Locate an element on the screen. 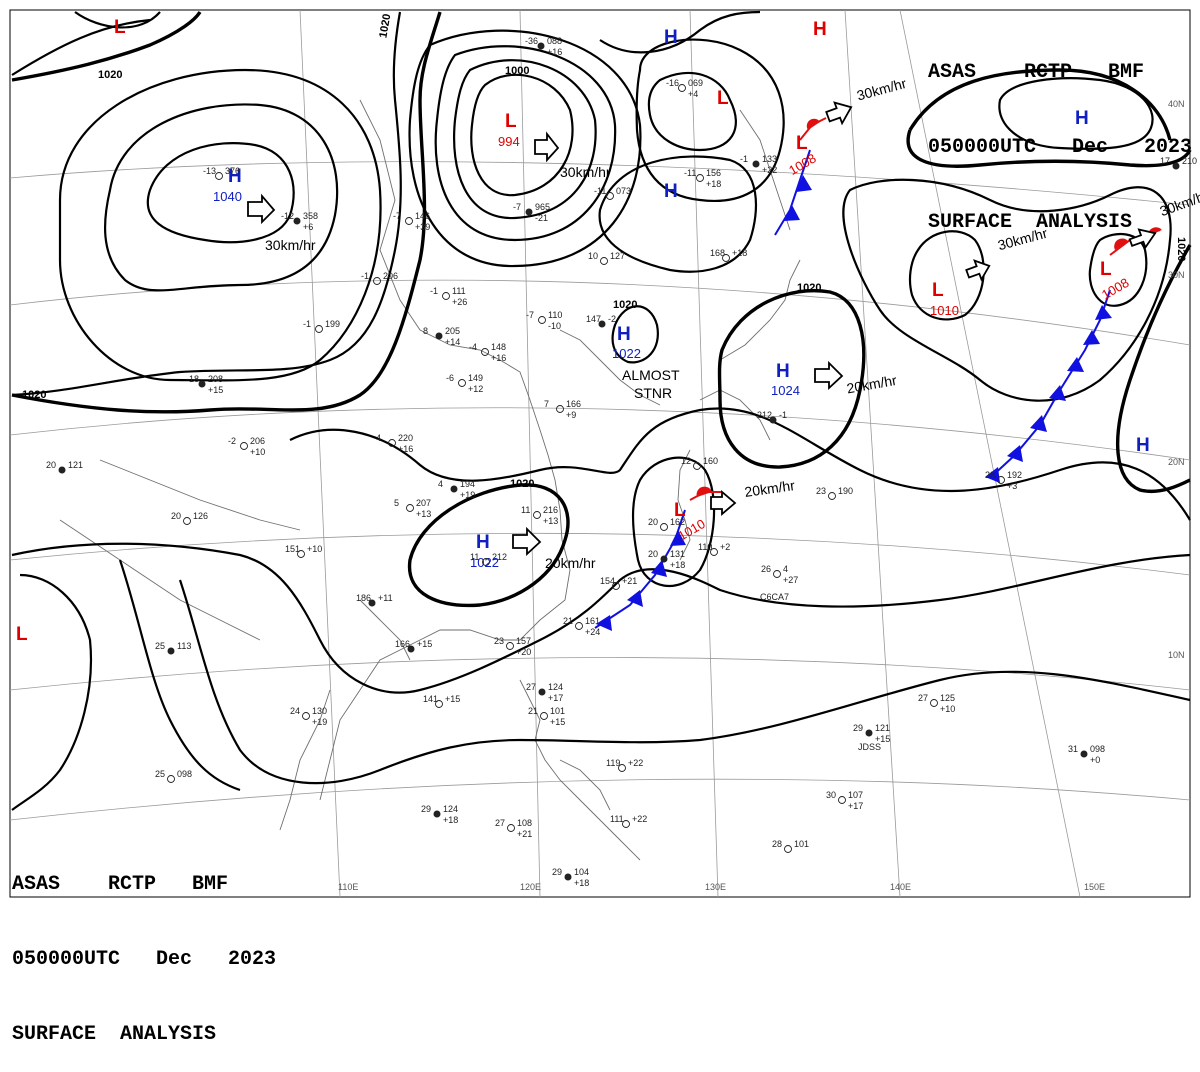 Image resolution: width=1200 pixels, height=1072 pixels. station-plot: -6 149+12 is located at coordinates (464, 383).